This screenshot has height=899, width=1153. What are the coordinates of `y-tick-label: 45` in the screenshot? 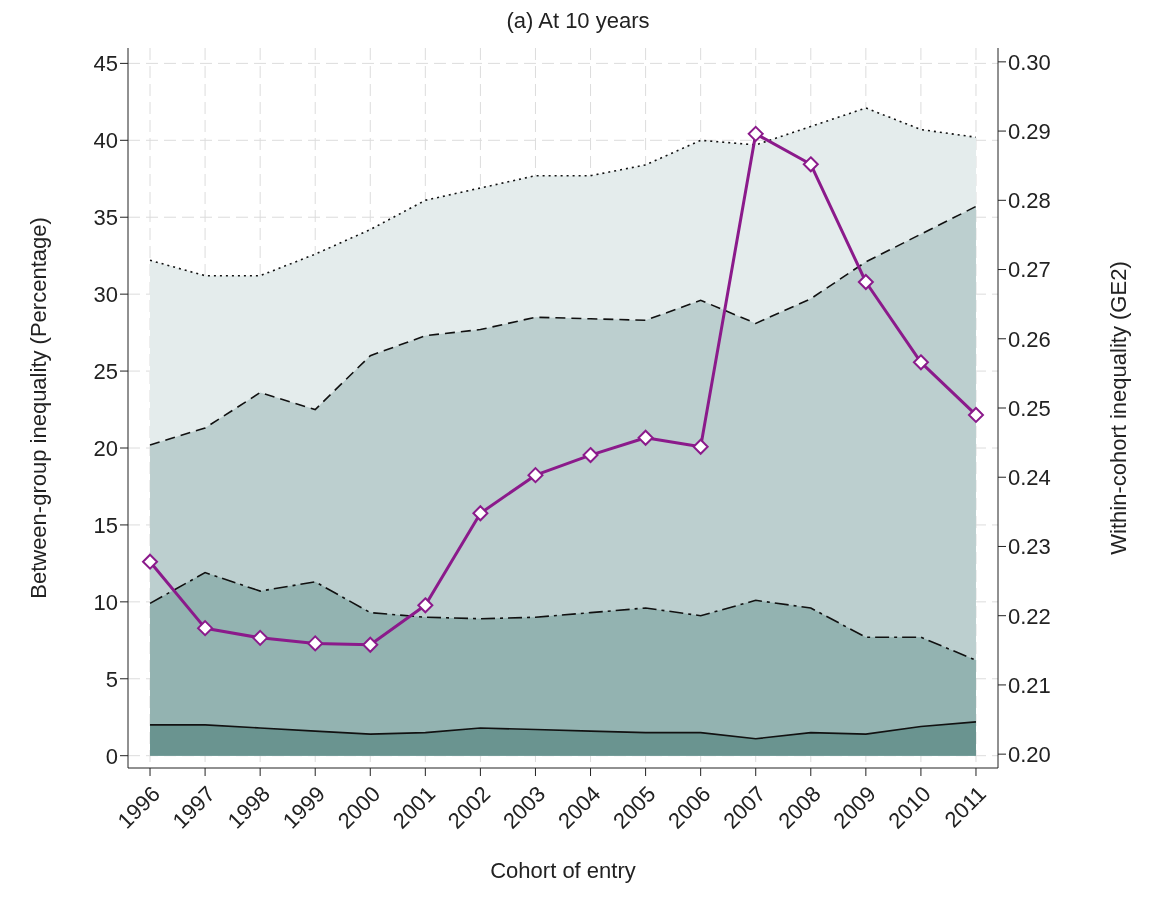 It's located at (105, 64).